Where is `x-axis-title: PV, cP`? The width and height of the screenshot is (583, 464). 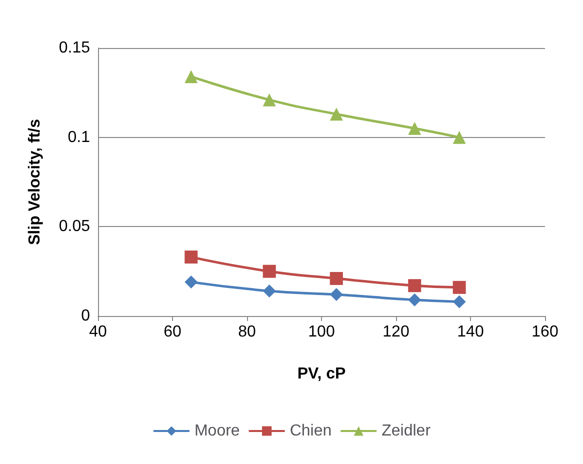
x-axis-title: PV, cP is located at coordinates (321, 374).